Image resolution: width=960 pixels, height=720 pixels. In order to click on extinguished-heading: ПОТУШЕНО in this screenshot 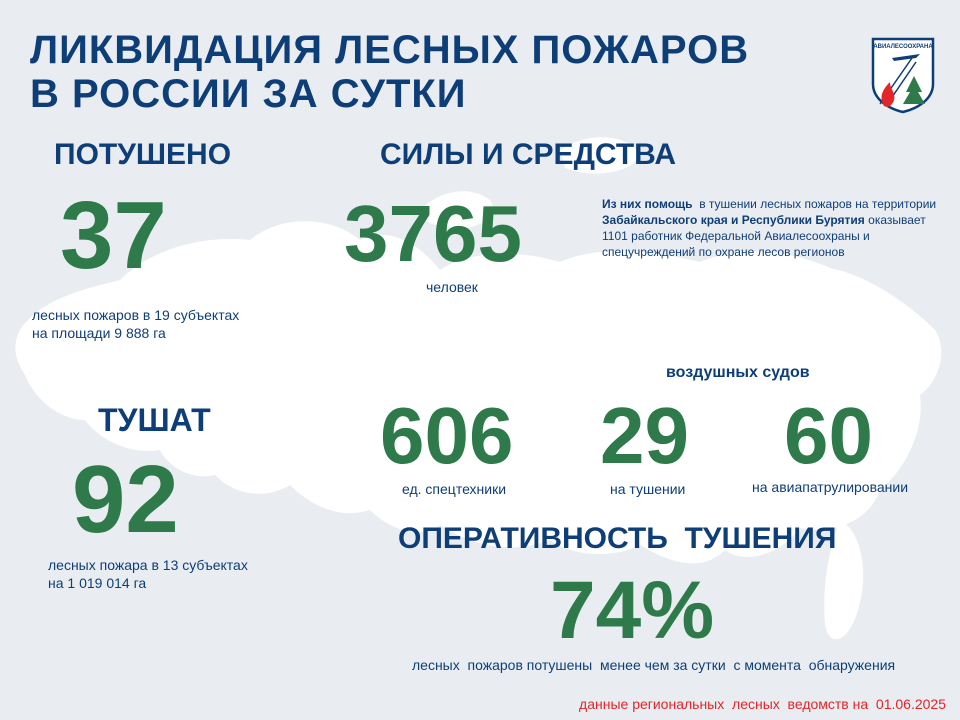, I will do `click(143, 154)`.